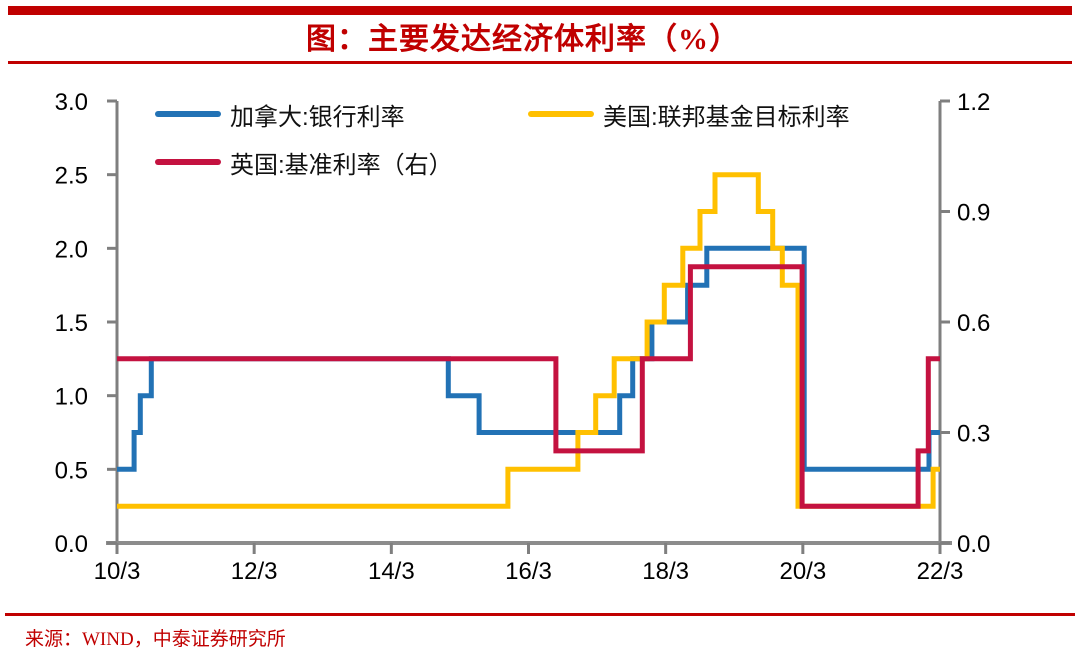 The width and height of the screenshot is (1080, 660). I want to click on legend-swatch-us, so click(561, 114).